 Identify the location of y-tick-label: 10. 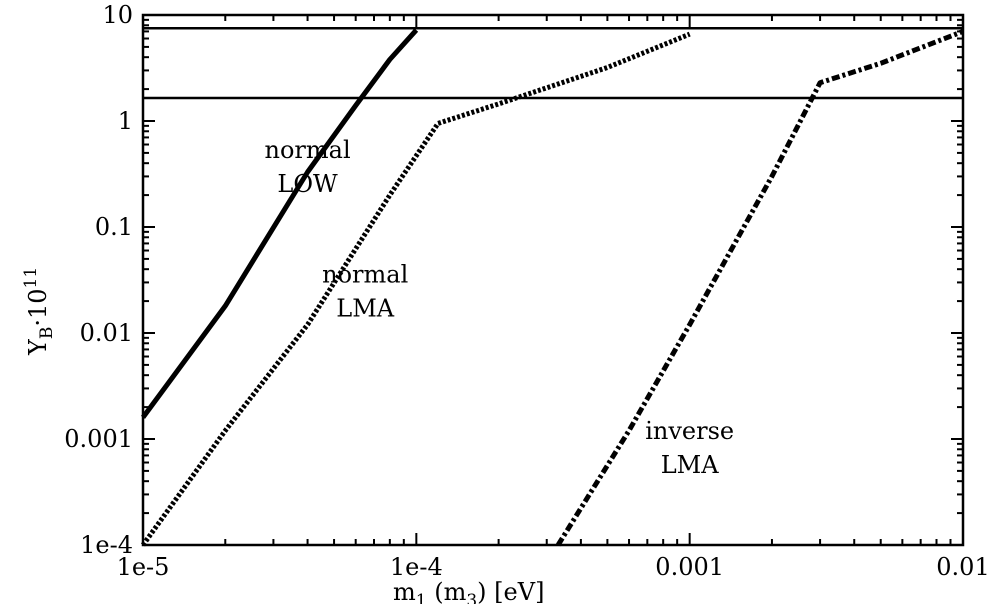
(117, 15).